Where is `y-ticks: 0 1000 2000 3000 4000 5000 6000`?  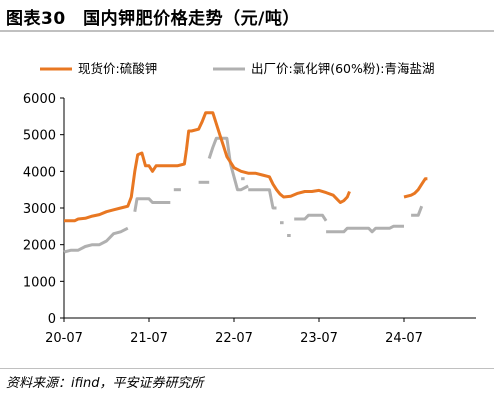
y-ticks: 0 1000 2000 3000 4000 5000 6000 is located at coordinates (43, 209).